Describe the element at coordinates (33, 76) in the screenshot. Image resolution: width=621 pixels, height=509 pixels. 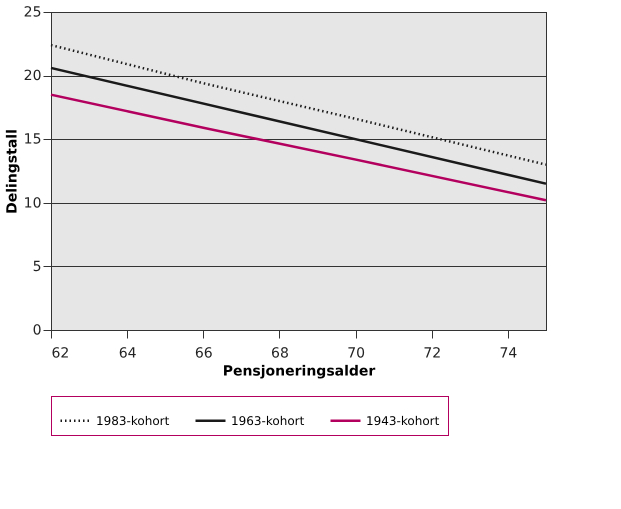
I see `y-tick-label: 20` at that location.